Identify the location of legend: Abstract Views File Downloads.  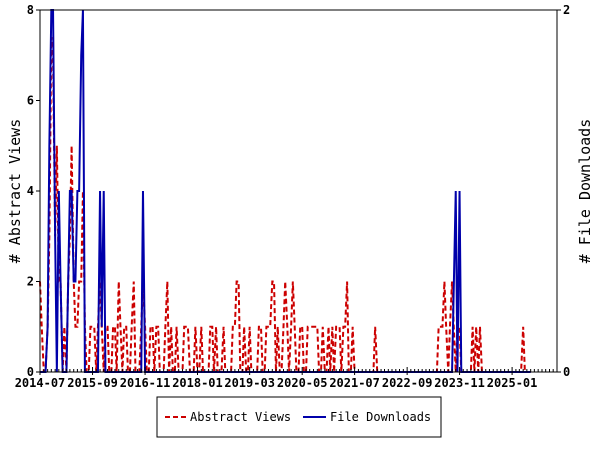
(299, 417).